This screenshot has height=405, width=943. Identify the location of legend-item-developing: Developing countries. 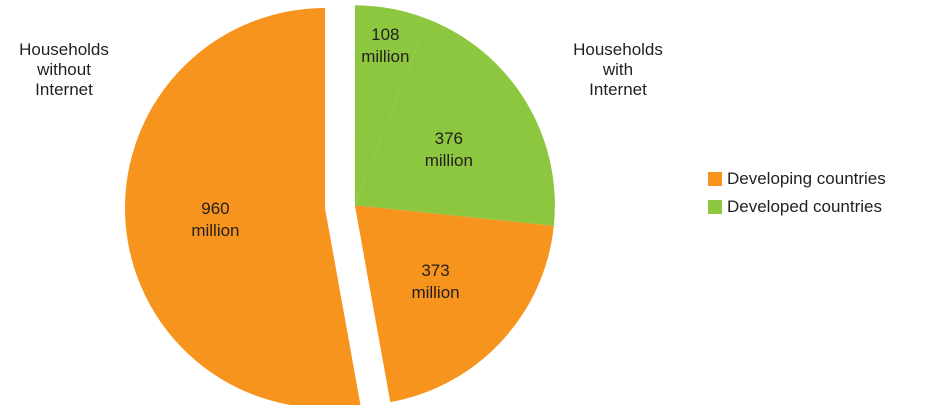
(797, 179).